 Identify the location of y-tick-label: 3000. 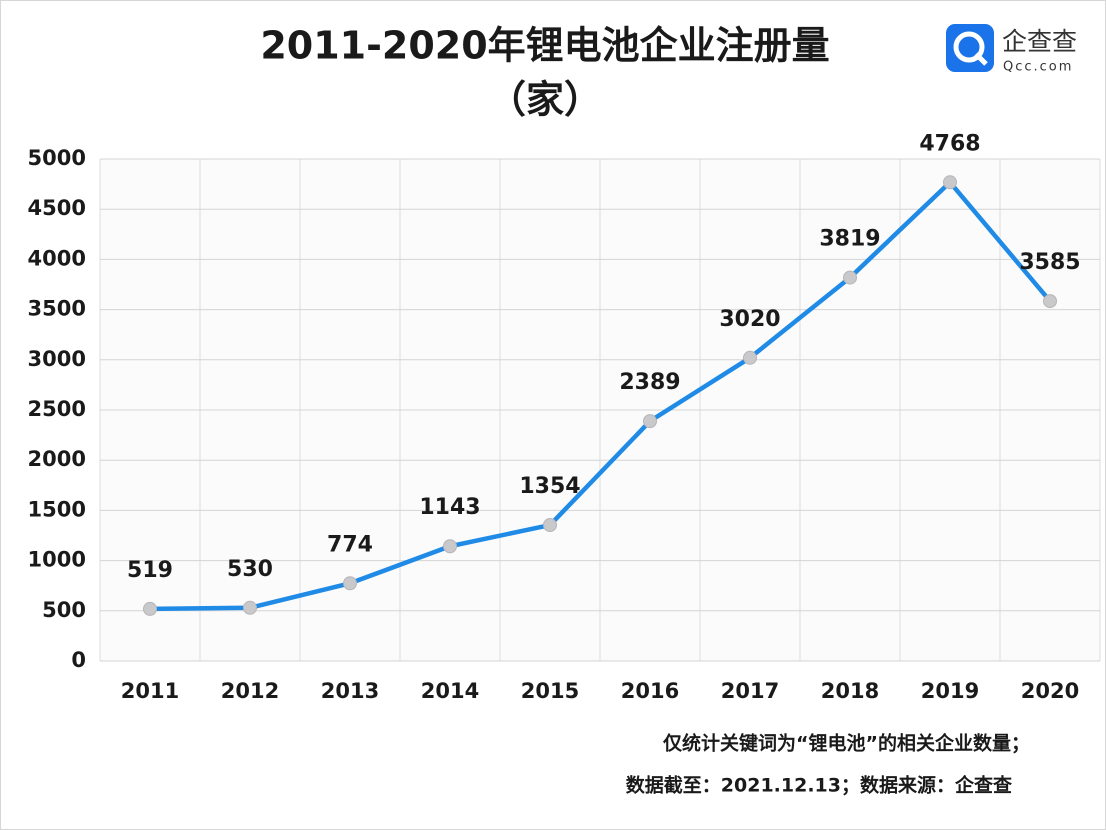
(57, 359).